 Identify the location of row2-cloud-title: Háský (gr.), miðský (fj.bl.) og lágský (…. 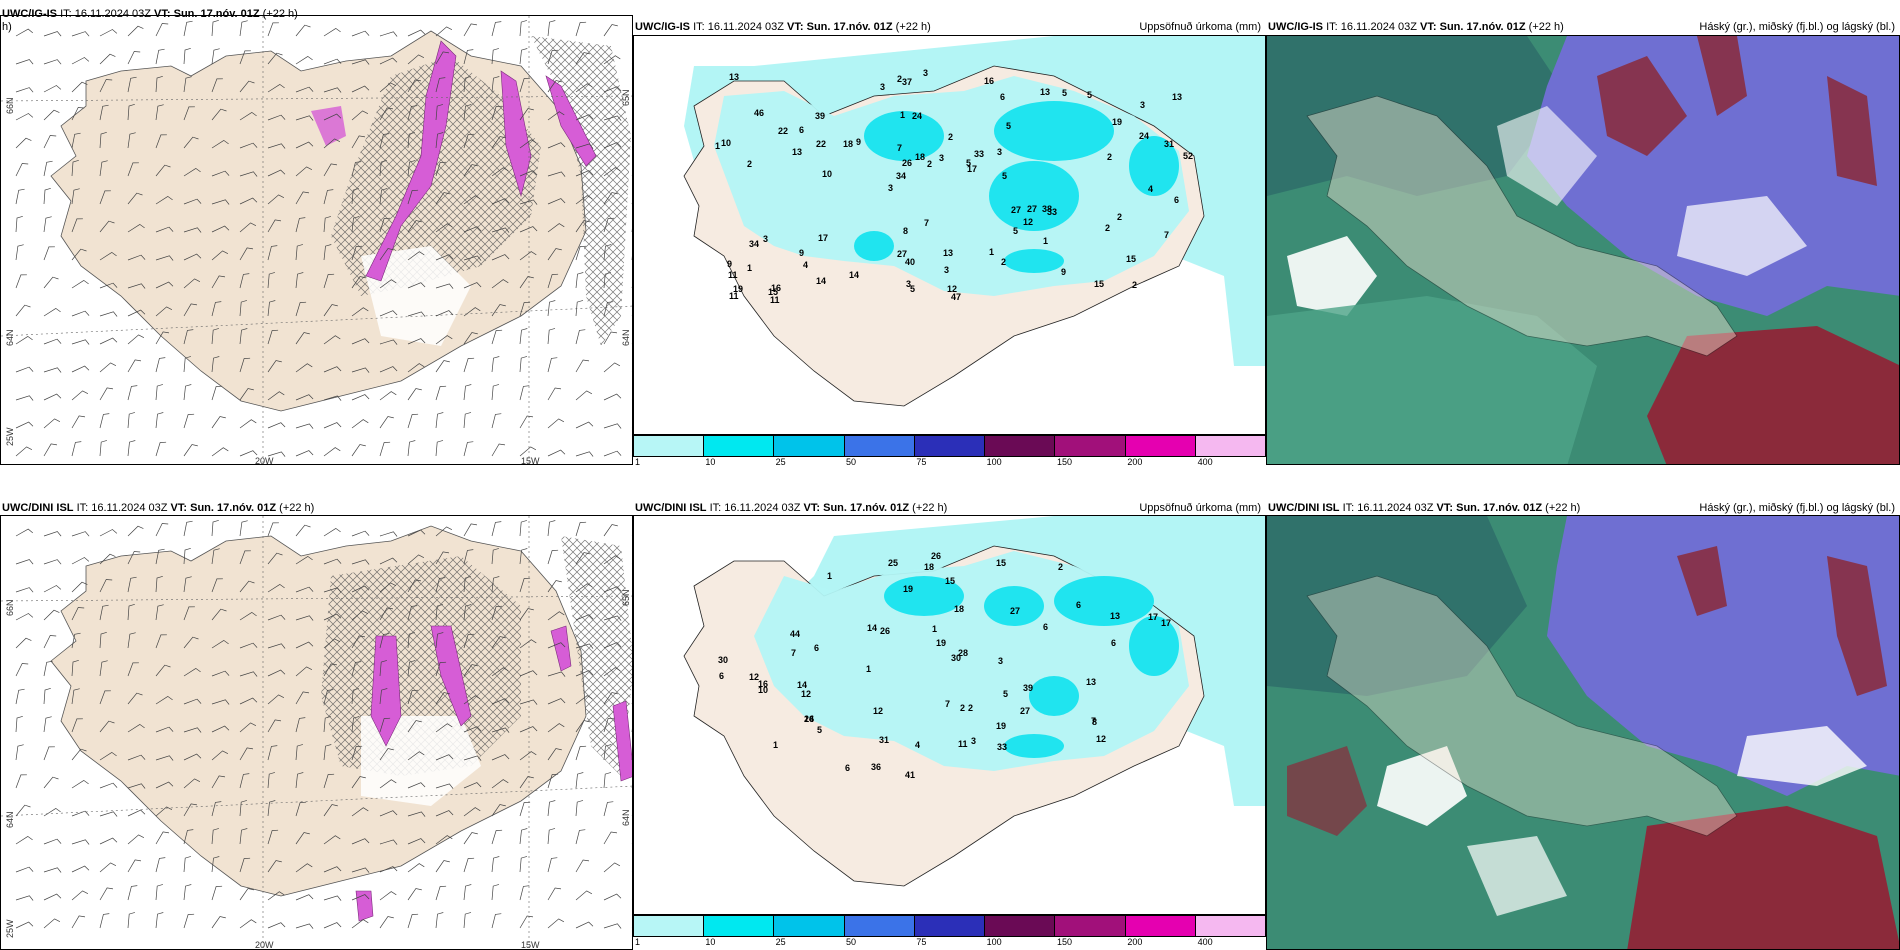
(1797, 508).